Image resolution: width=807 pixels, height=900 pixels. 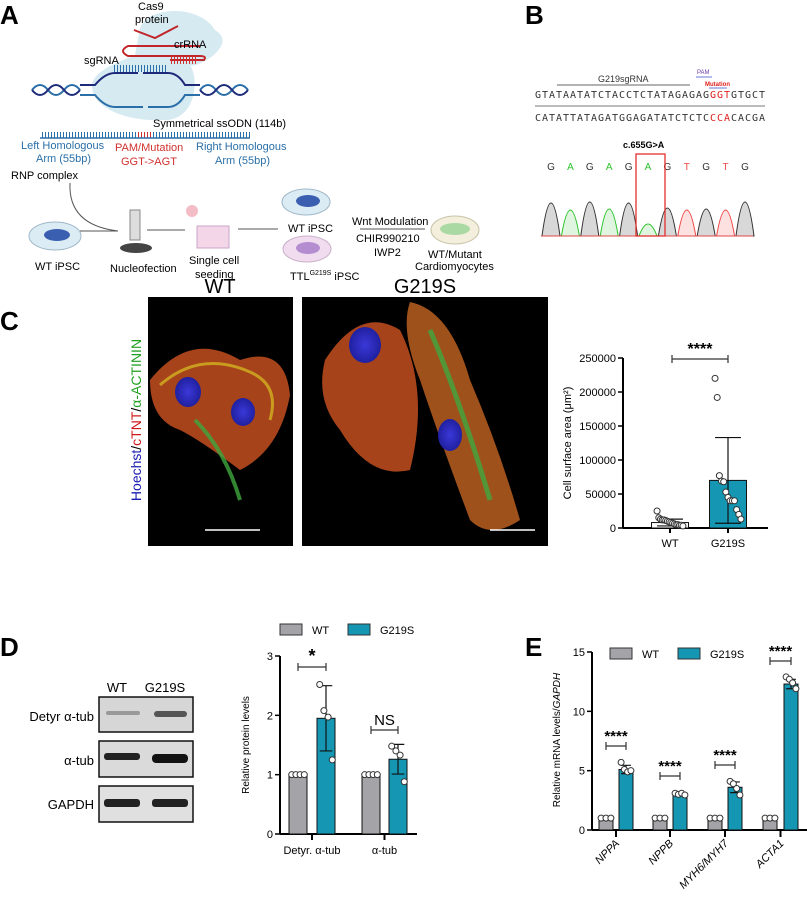 What do you see at coordinates (219, 287) in the screenshot?
I see `wt-image-title: WT` at bounding box center [219, 287].